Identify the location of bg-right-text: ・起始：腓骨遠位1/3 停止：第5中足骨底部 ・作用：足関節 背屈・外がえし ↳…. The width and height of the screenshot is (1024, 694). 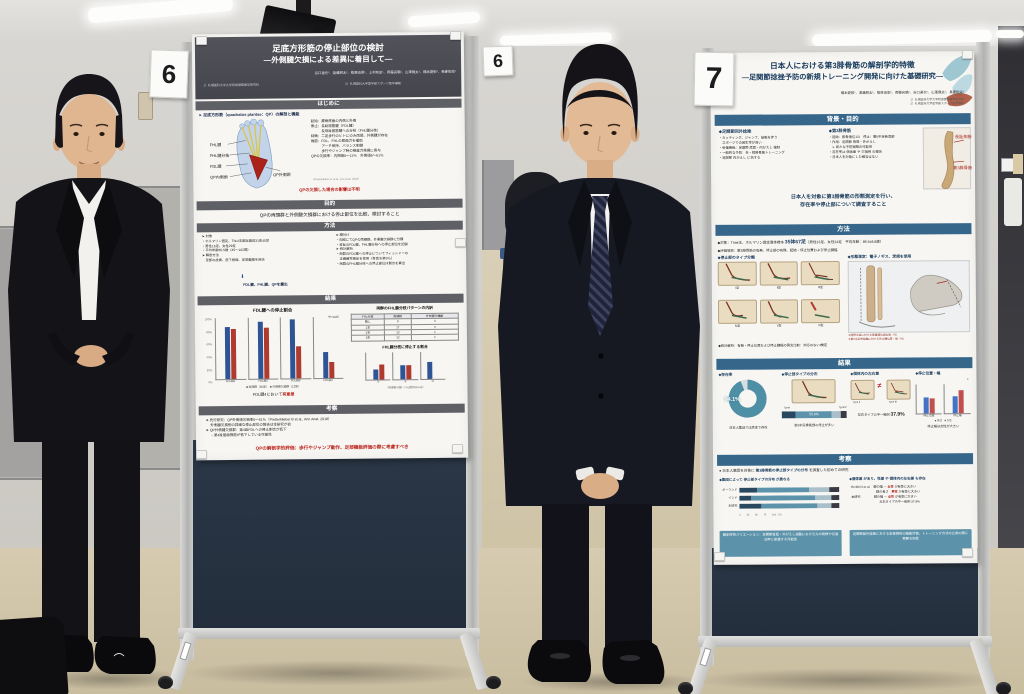
(861, 146).